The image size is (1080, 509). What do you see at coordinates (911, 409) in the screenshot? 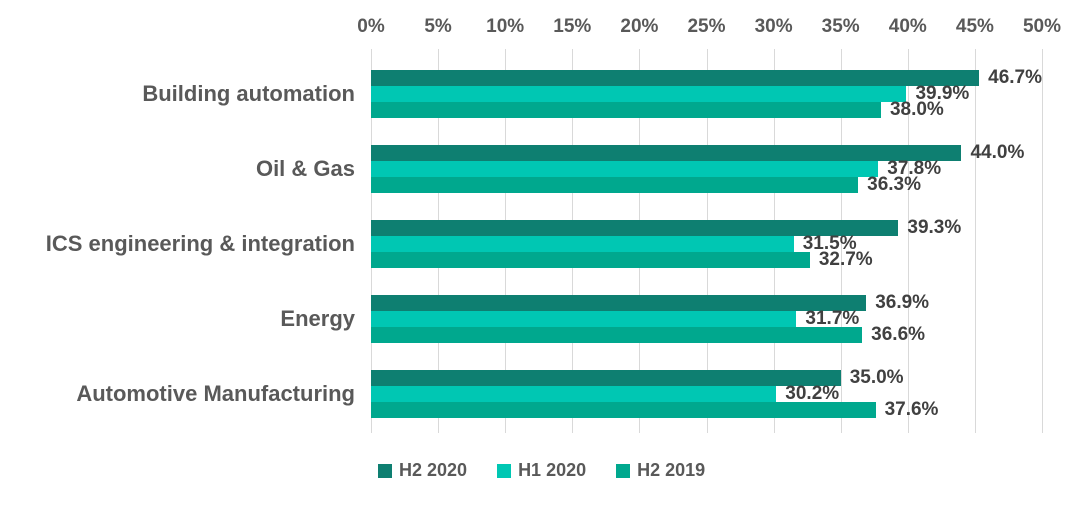
I see `value-label: 37.6%` at bounding box center [911, 409].